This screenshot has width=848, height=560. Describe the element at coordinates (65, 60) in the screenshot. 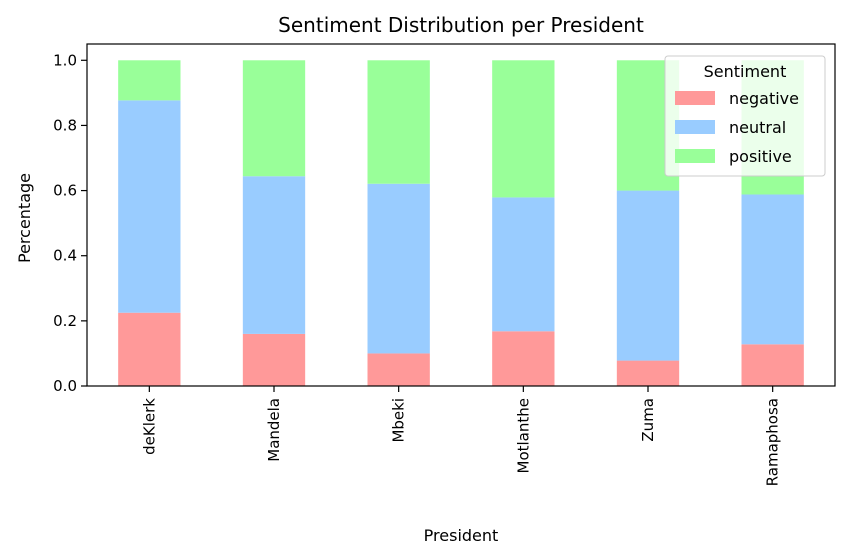

I see `y-tick-label: 1.0` at that location.